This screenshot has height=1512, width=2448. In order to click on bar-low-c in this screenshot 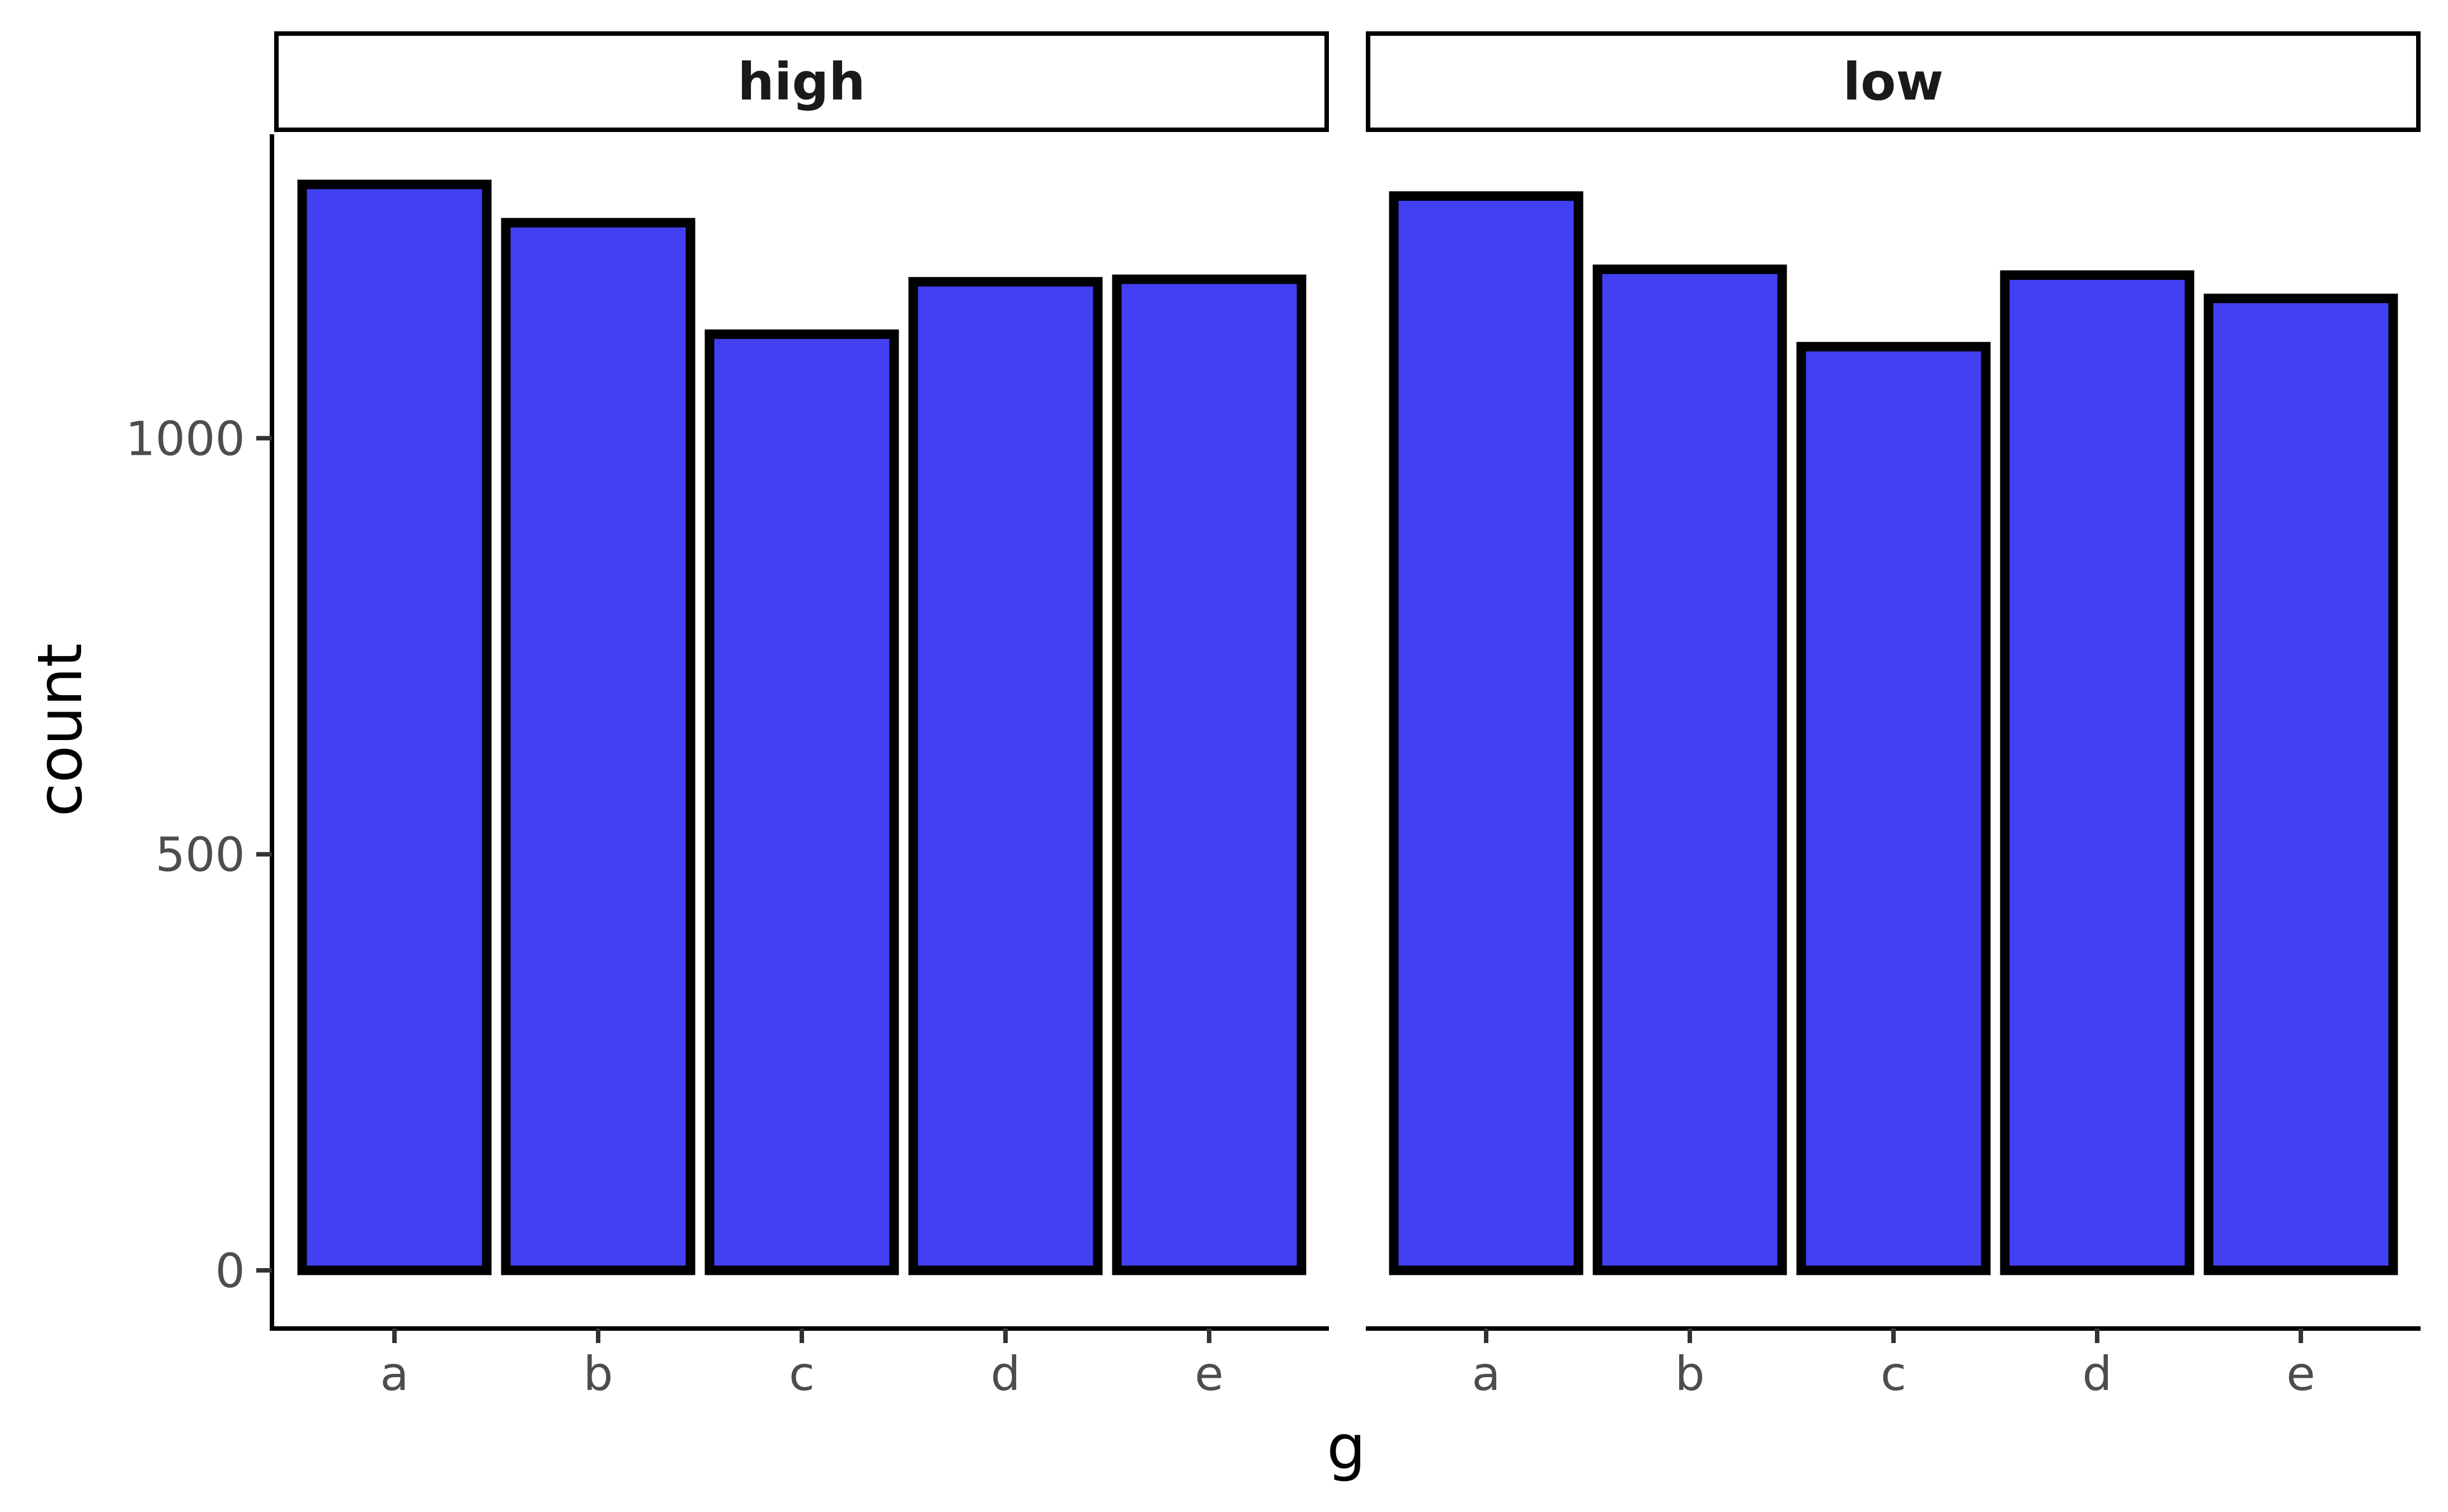, I will do `click(1893, 809)`.